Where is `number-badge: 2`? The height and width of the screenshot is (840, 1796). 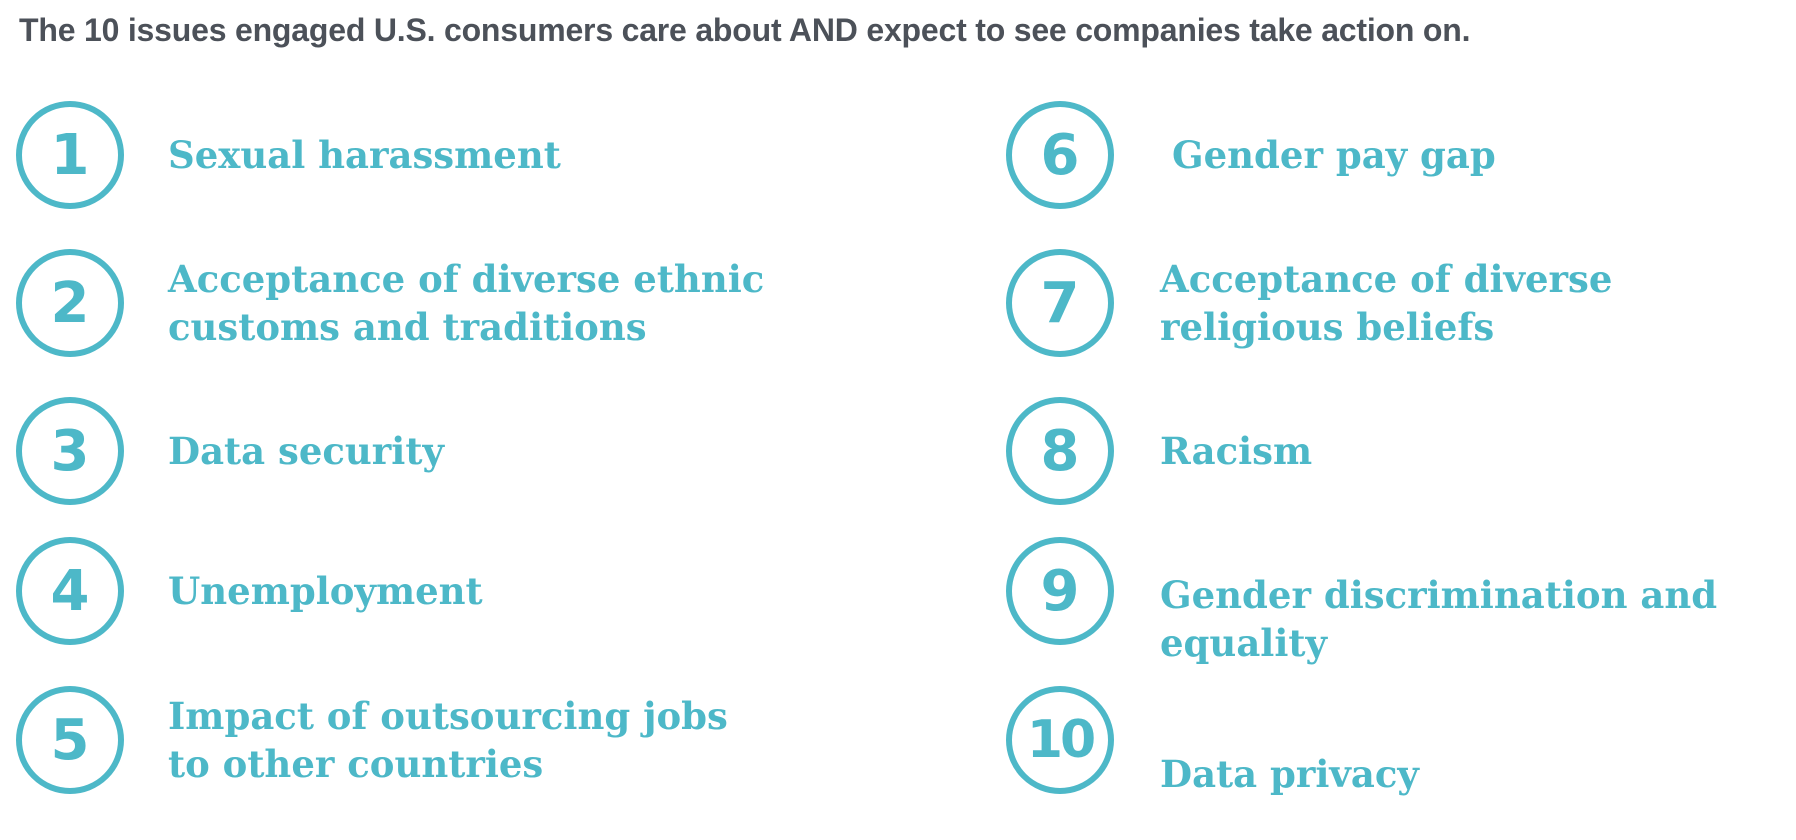 number-badge: 2 is located at coordinates (70, 303).